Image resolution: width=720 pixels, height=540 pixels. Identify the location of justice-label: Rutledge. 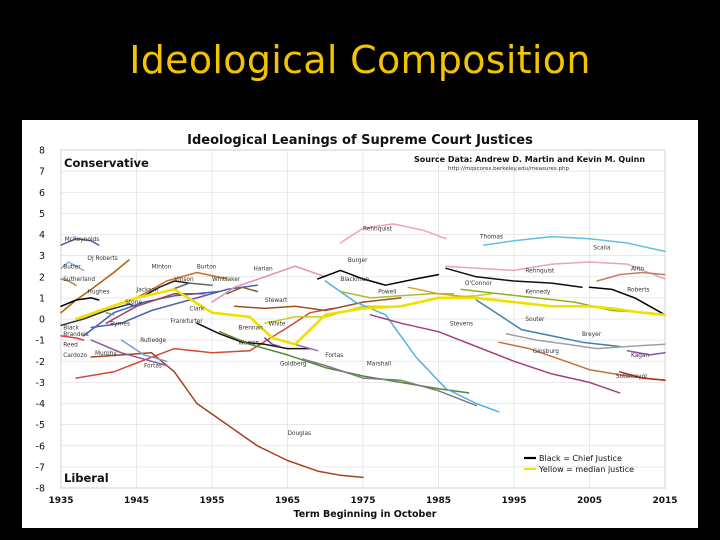
(153, 341).